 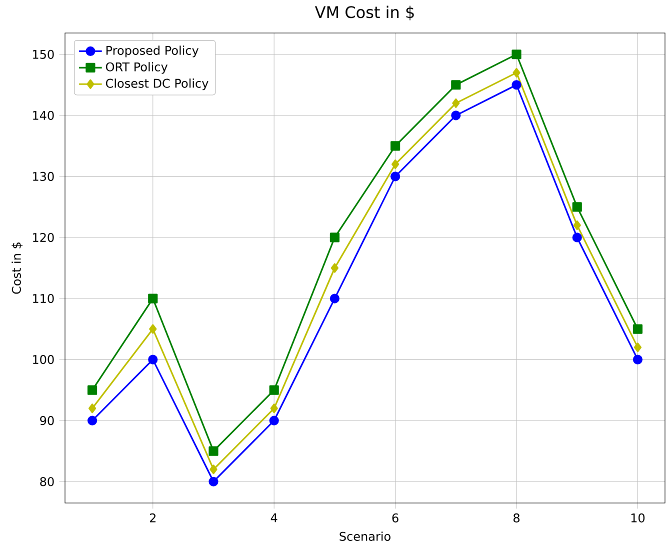 What do you see at coordinates (157, 84) in the screenshot?
I see `legend-label: Closest DC Policy` at bounding box center [157, 84].